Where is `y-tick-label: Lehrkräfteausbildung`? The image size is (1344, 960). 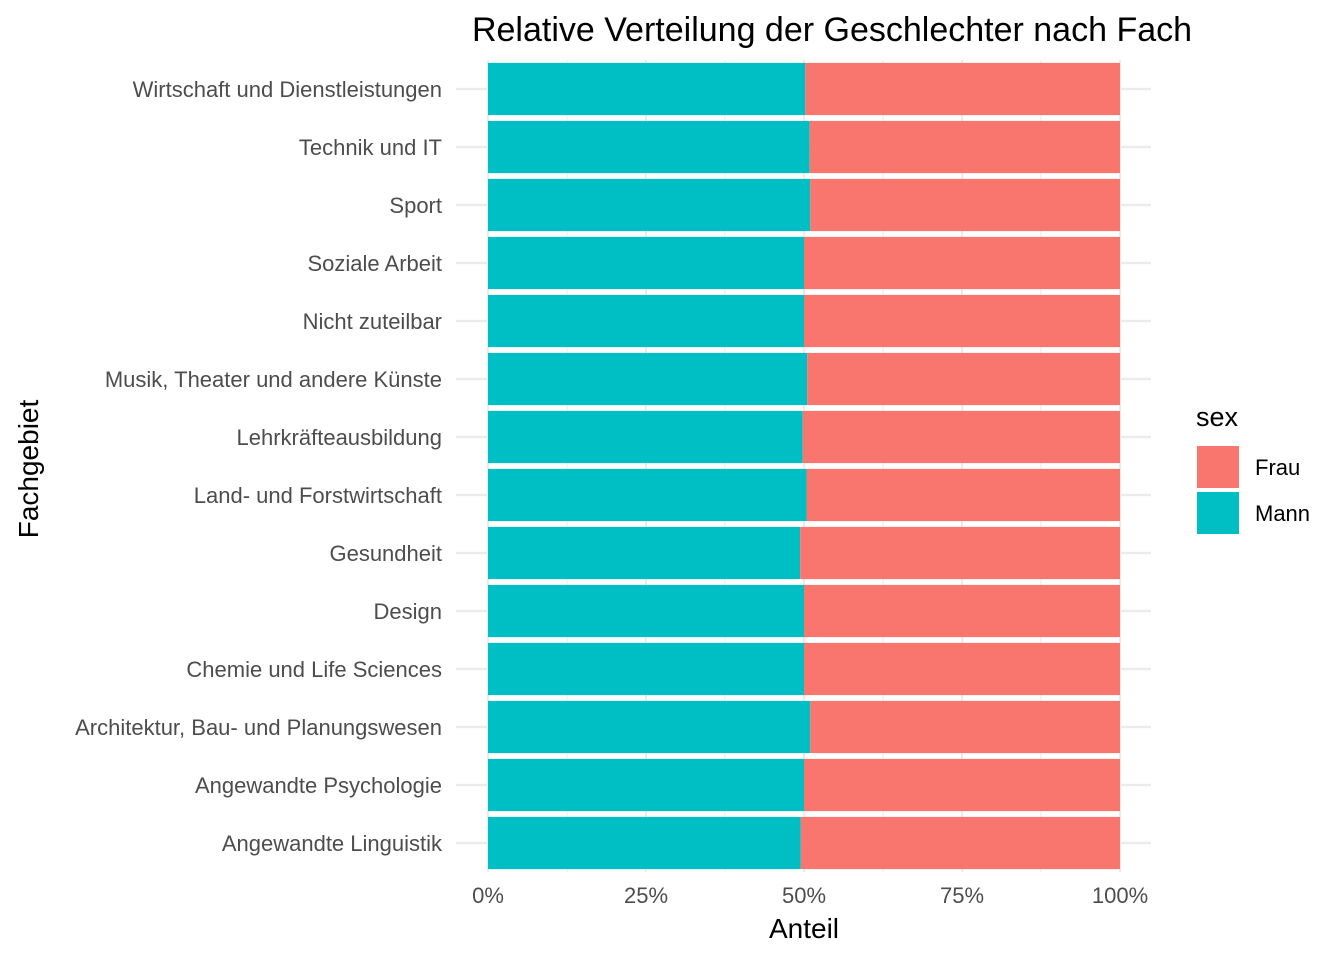
y-tick-label: Lehrkräfteausbildung is located at coordinates (339, 437).